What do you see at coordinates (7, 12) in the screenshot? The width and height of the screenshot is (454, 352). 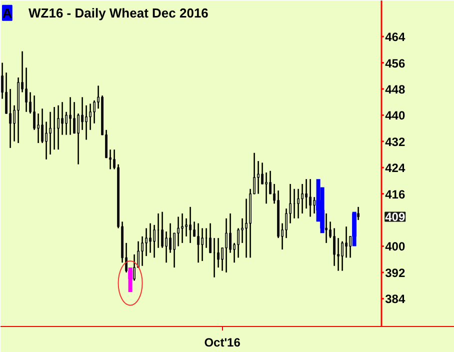 I see `annotation: A` at bounding box center [7, 12].